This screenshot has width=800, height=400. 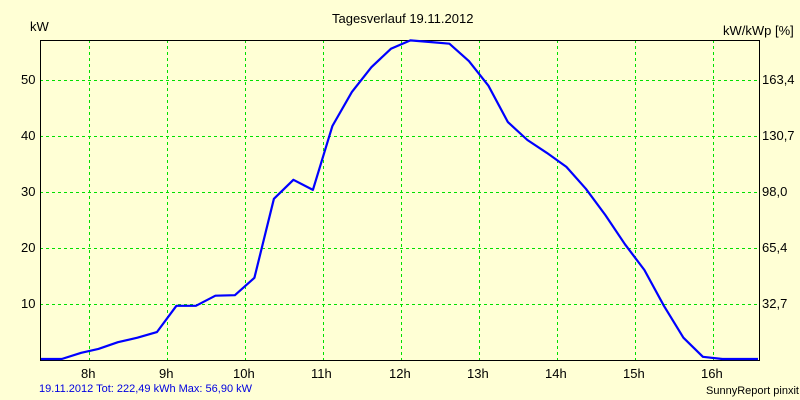 What do you see at coordinates (478, 373) in the screenshot?
I see `x-tick: 13h` at bounding box center [478, 373].